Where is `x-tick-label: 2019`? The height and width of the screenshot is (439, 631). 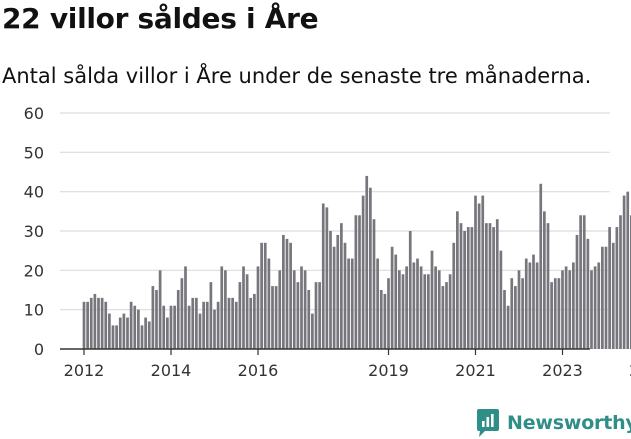
x-tick-label: 2019 is located at coordinates (388, 370).